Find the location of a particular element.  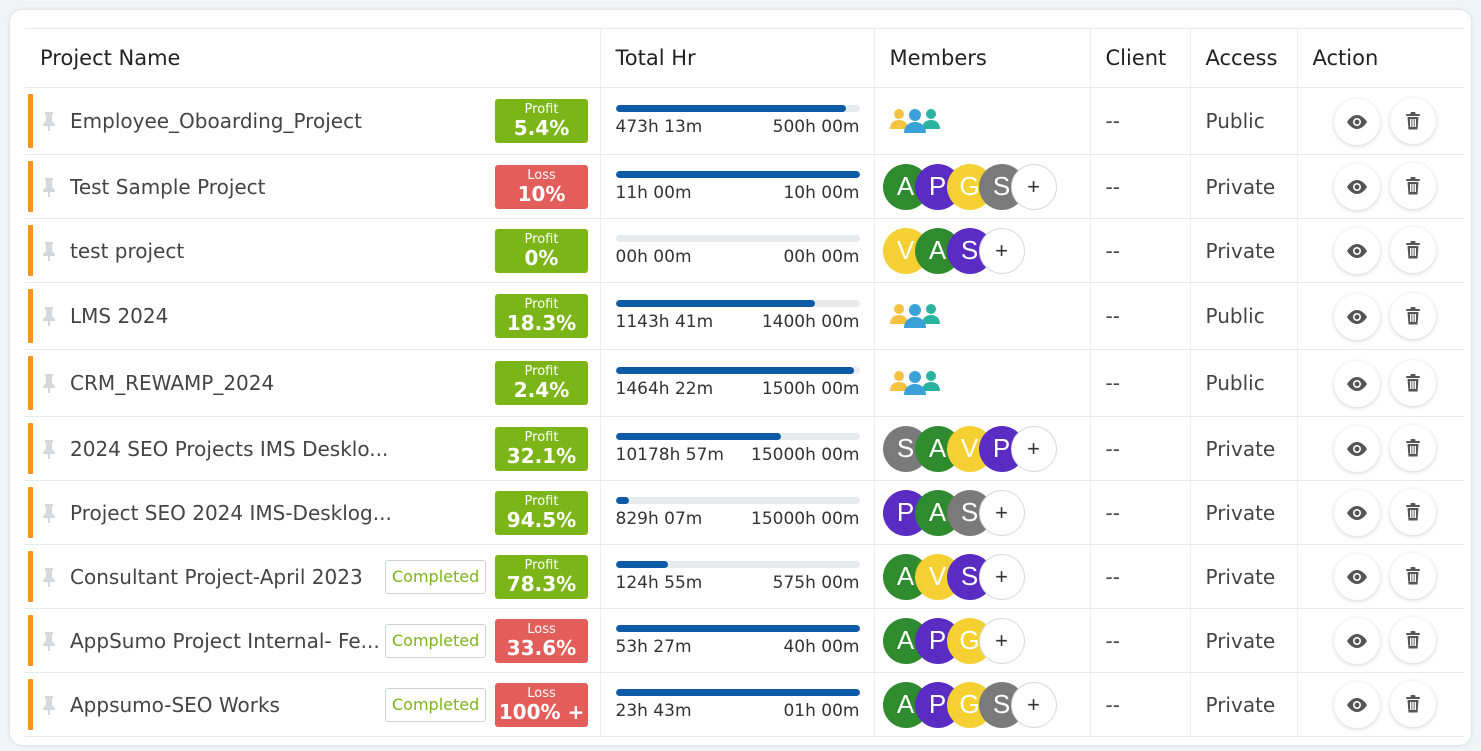

members-cell: A P G + is located at coordinates (982, 640).